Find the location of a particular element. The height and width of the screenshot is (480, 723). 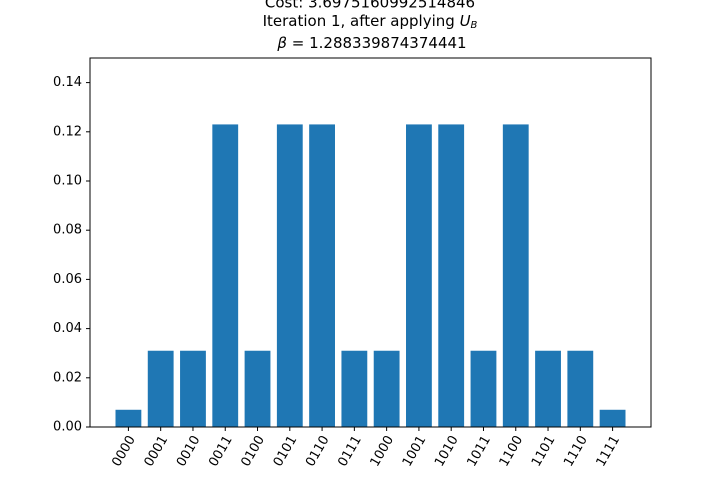

x-tick-label: 1110 is located at coordinates (576, 451).